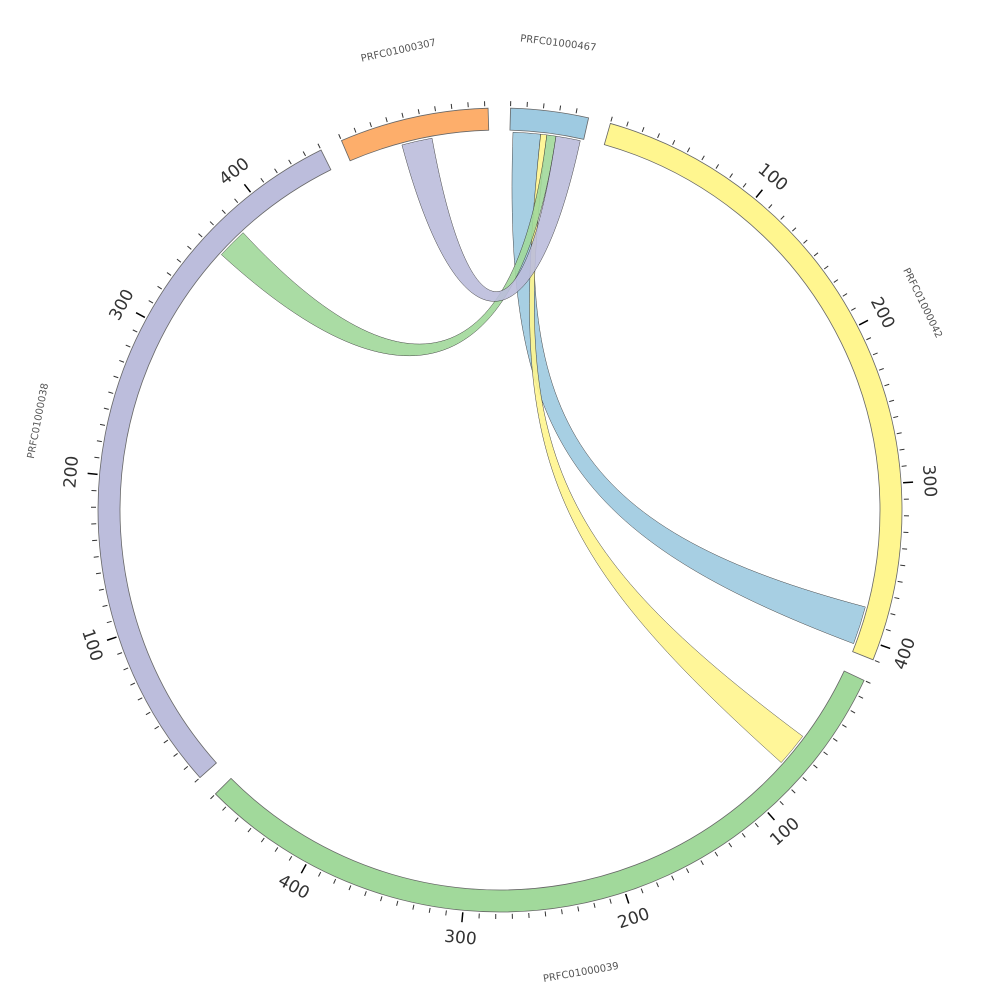 The height and width of the screenshot is (1000, 1000). Describe the element at coordinates (398, 50) in the screenshot. I see `segment-name-label: PRFC01000307` at that location.